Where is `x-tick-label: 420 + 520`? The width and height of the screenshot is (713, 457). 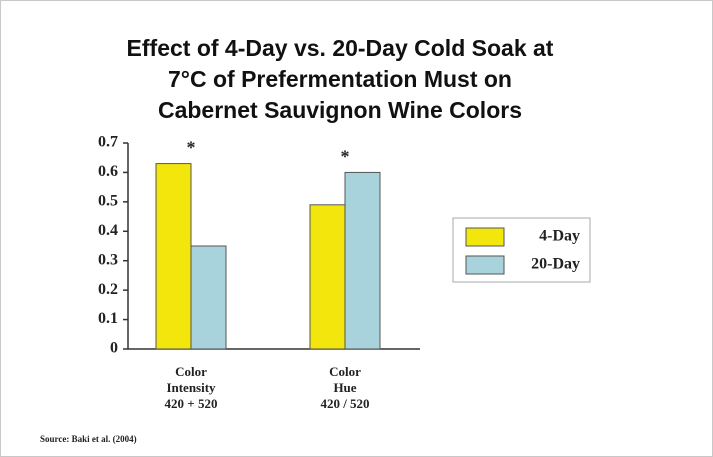
x-tick-label: 420 + 520 is located at coordinates (191, 403).